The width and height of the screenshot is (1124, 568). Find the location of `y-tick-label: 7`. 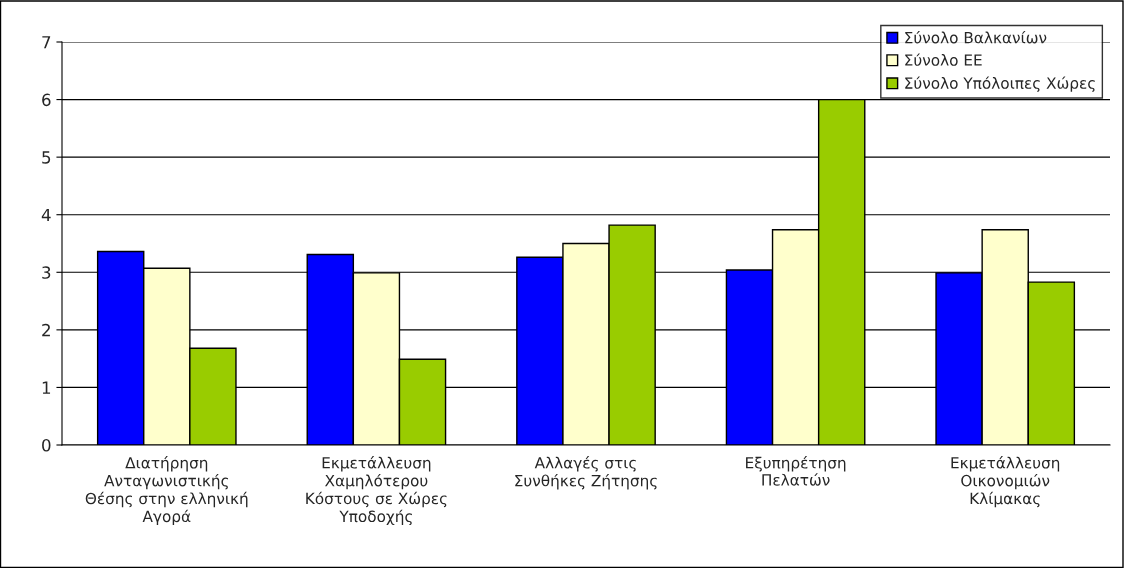

y-tick-label: 7 is located at coordinates (46, 42).